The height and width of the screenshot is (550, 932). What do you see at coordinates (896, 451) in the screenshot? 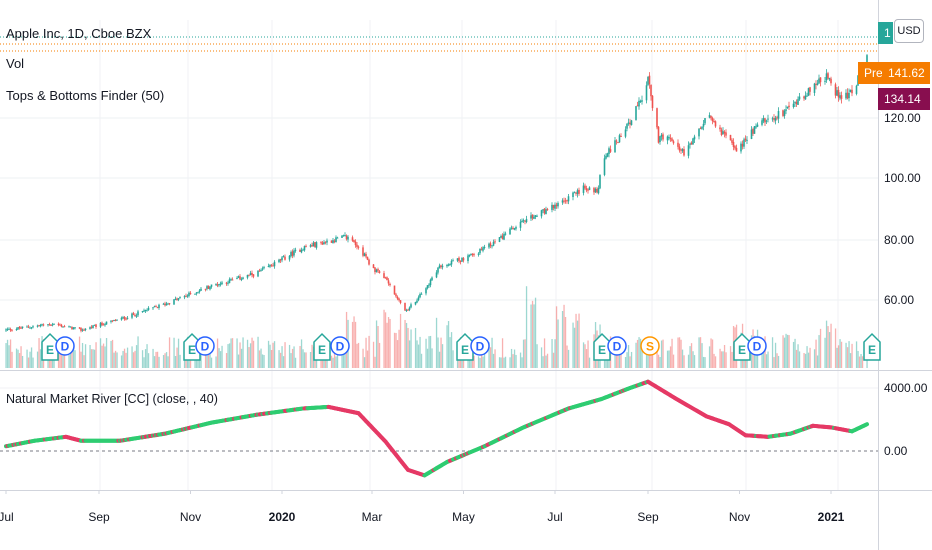
I see `river-axis-tick: 0.00` at bounding box center [896, 451].